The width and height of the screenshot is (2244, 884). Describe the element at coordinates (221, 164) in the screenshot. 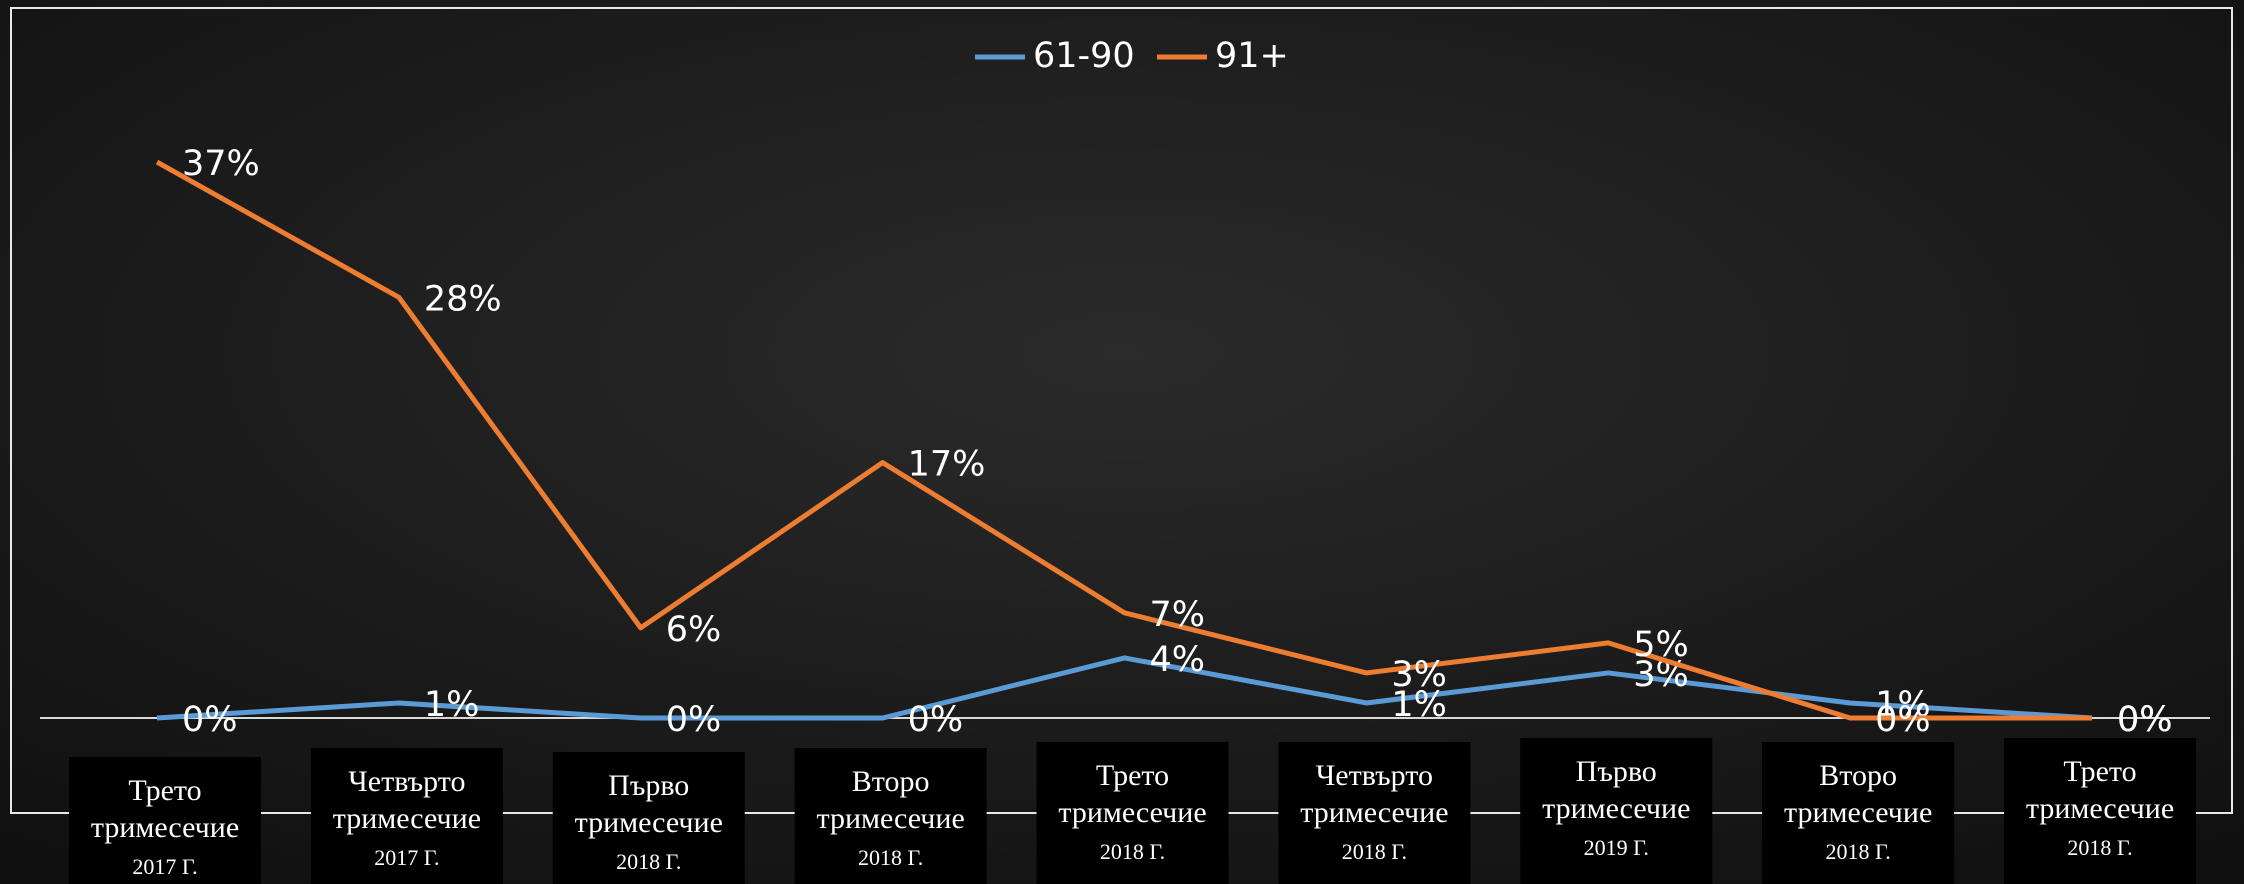

I see `data-label: 37%` at that location.